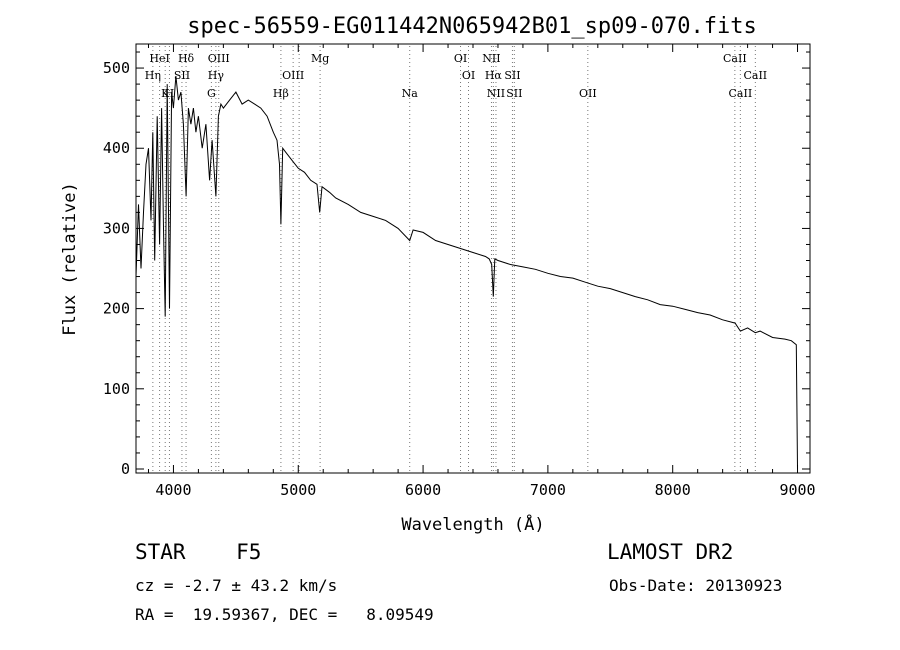  Describe the element at coordinates (670, 552) in the screenshot. I see `survey-name: LAMOST DR2` at that location.